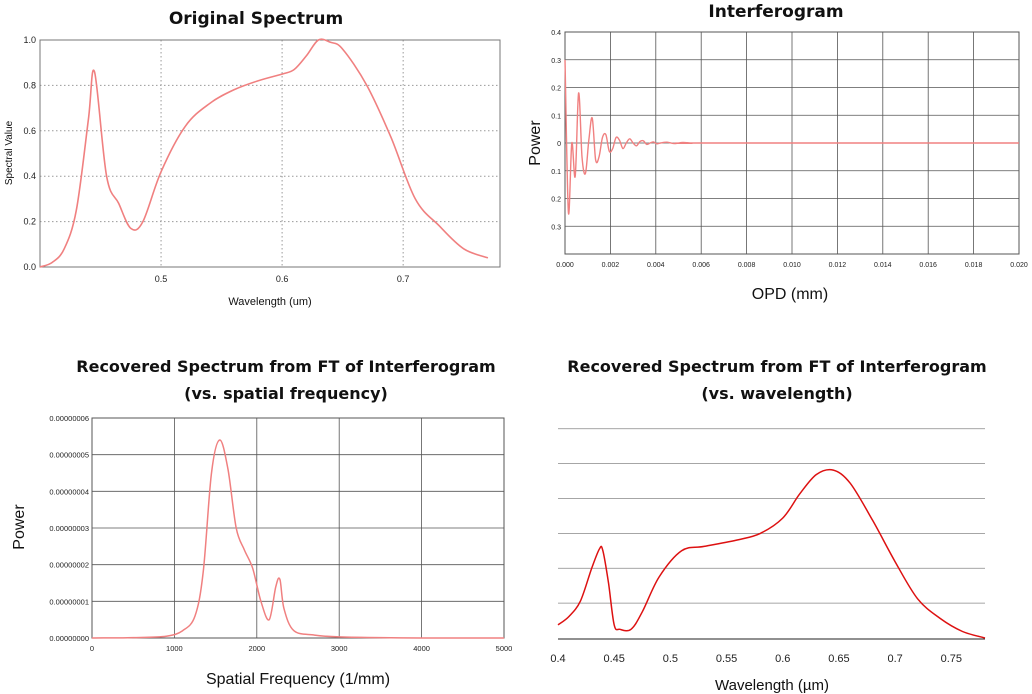  What do you see at coordinates (838, 265) in the screenshot?
I see `x-tick-label: 0.012` at bounding box center [838, 265].